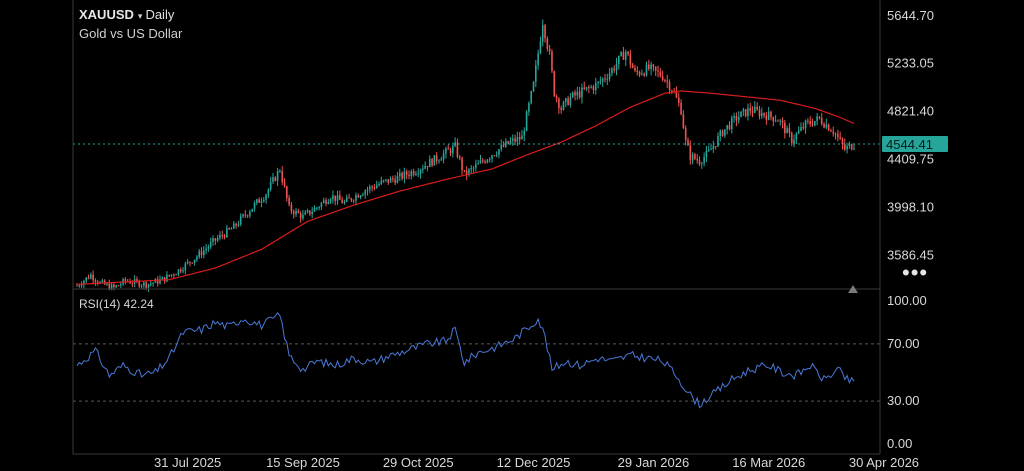 The width and height of the screenshot is (1024, 471). What do you see at coordinates (140, 16) in the screenshot?
I see `chevron-down-icon: ▾` at bounding box center [140, 16].